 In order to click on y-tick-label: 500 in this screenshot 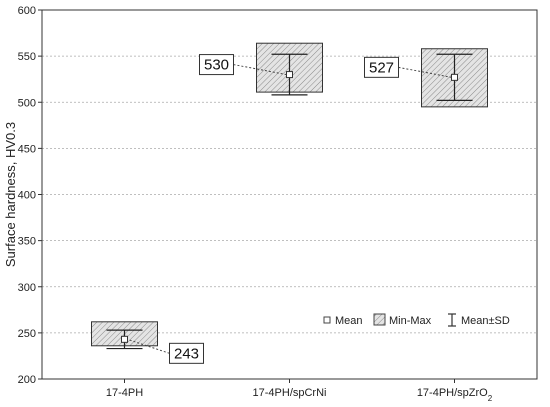, I will do `click(27, 103)`.